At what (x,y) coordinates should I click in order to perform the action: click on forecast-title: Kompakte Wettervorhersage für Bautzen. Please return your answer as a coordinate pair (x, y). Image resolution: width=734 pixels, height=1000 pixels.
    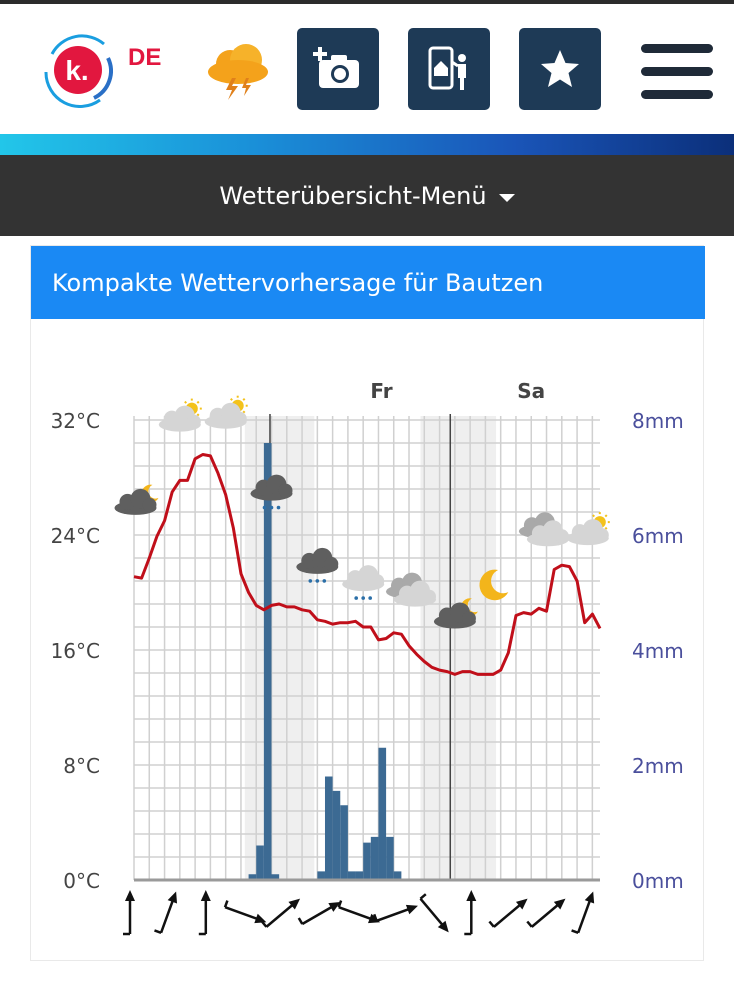
    Looking at the image, I should click on (368, 282).